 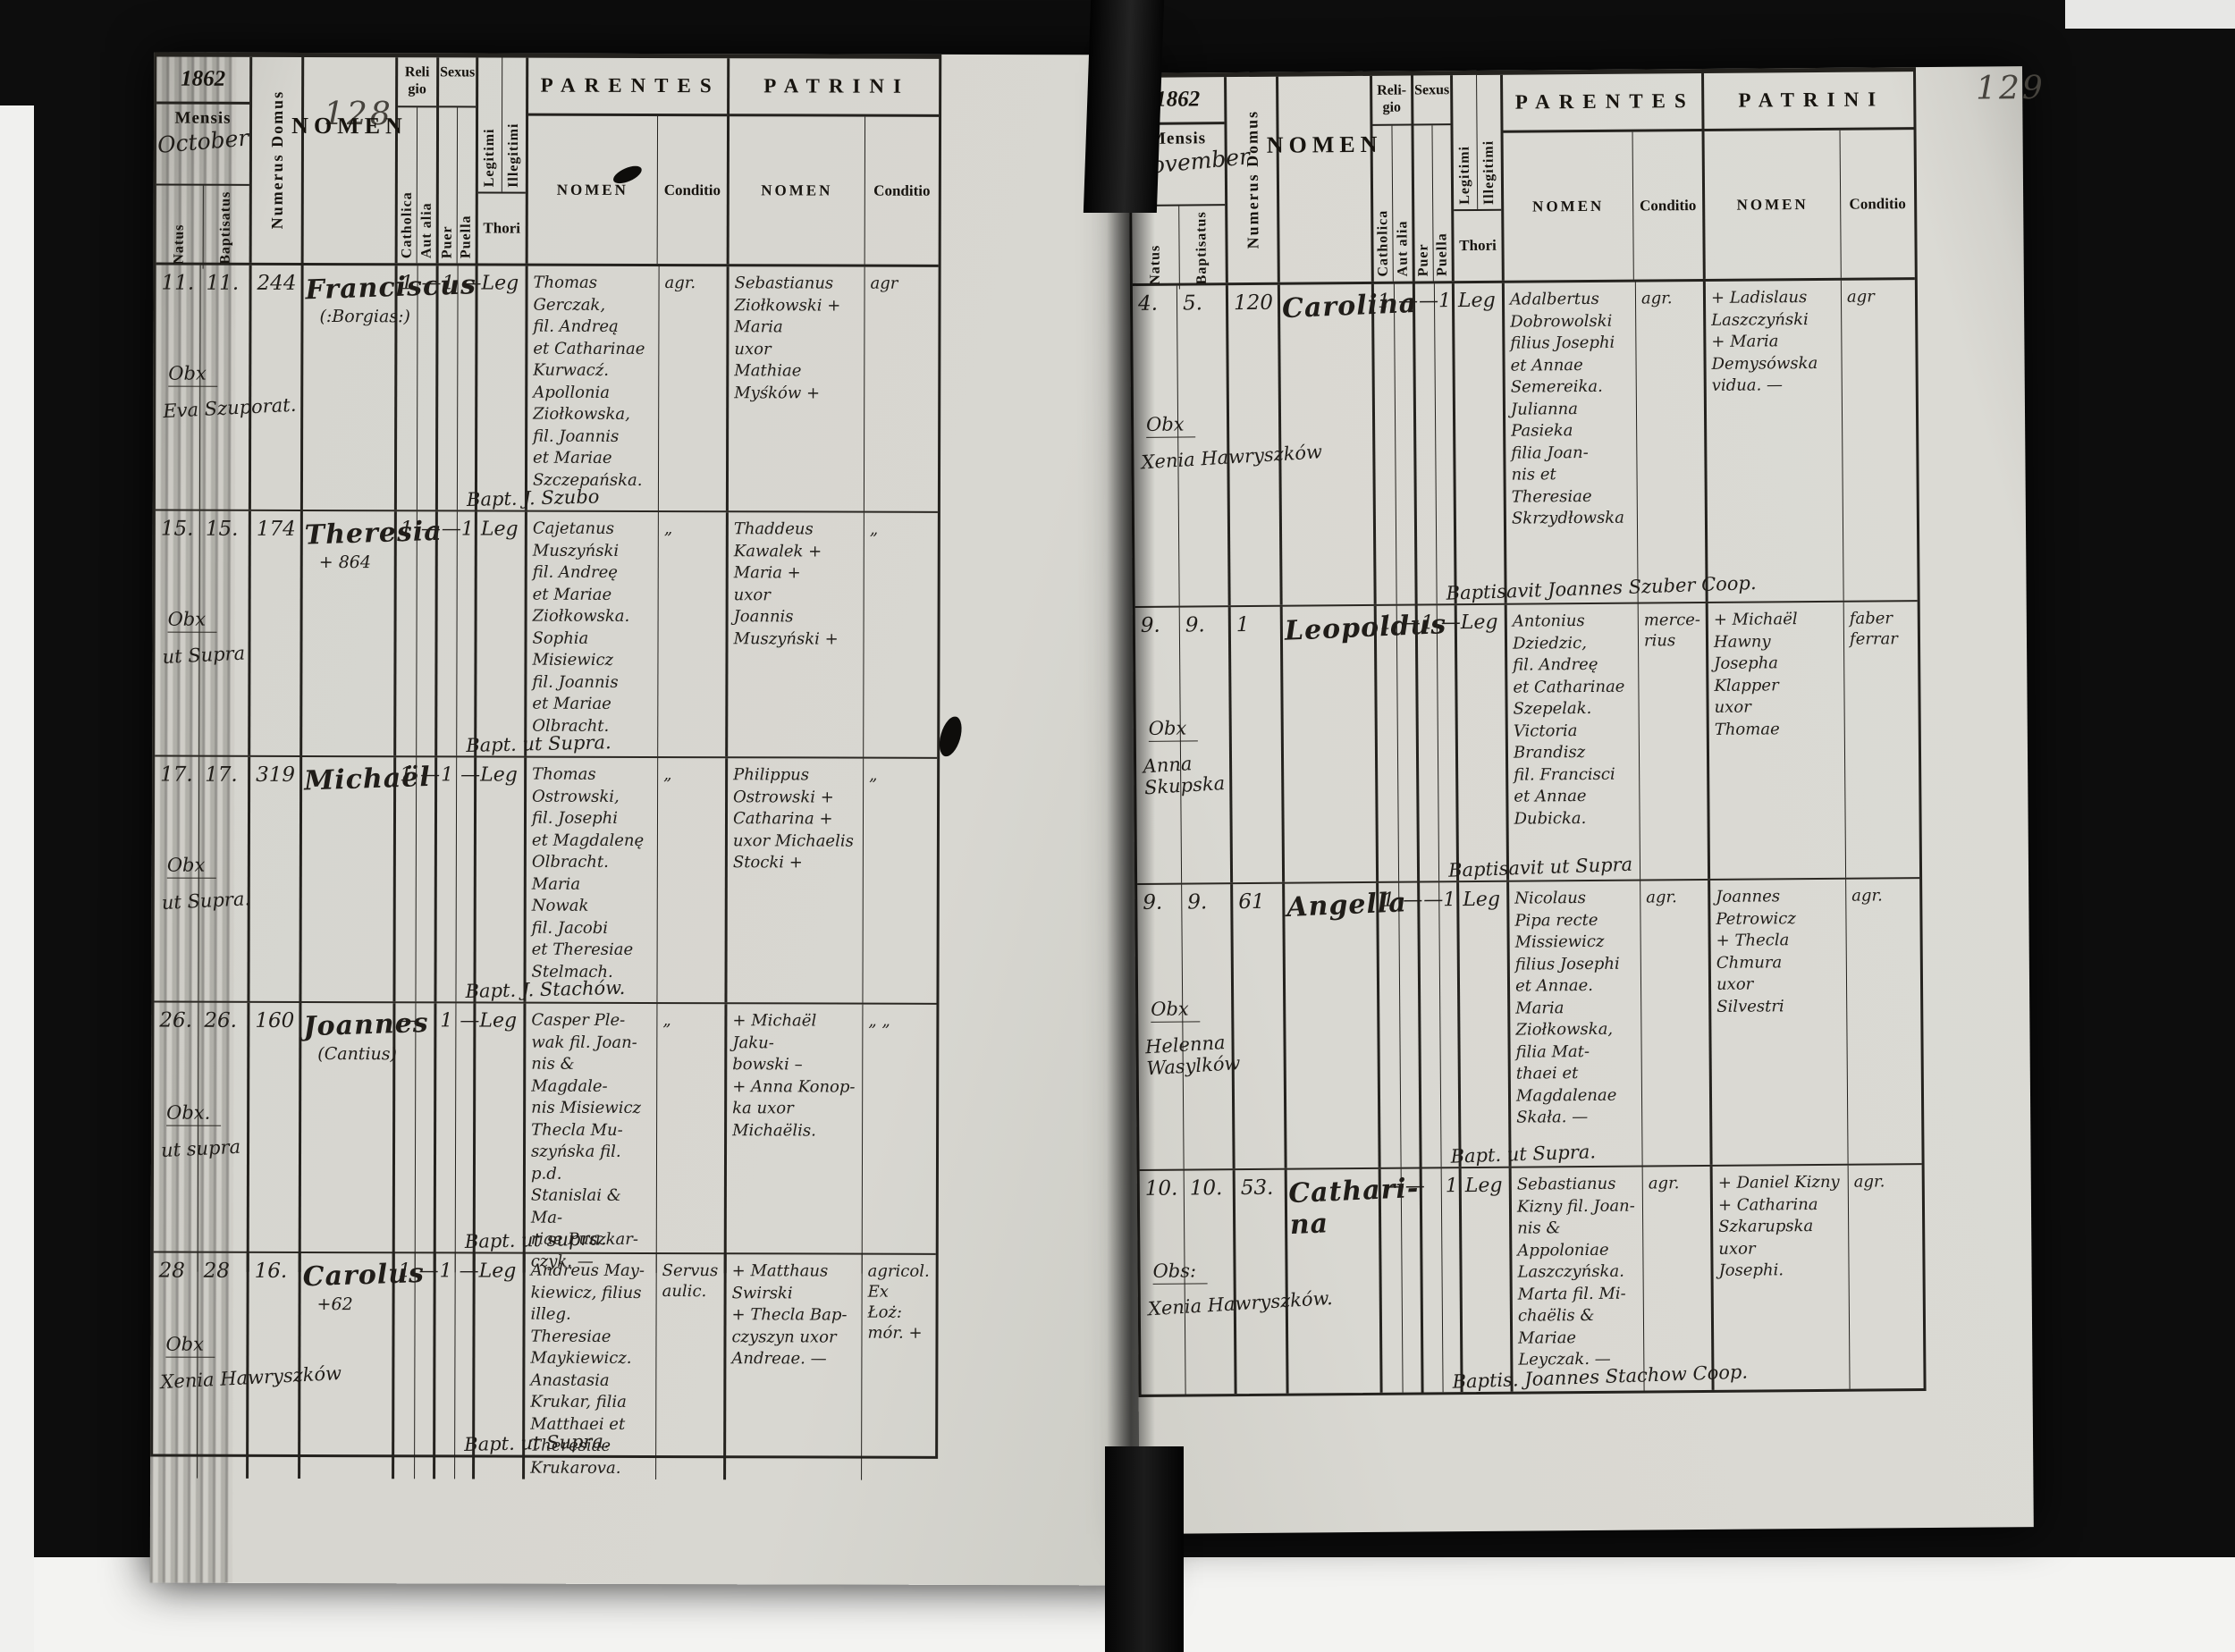 What do you see at coordinates (203, 141) in the screenshot?
I see `month-handwritten: October` at bounding box center [203, 141].